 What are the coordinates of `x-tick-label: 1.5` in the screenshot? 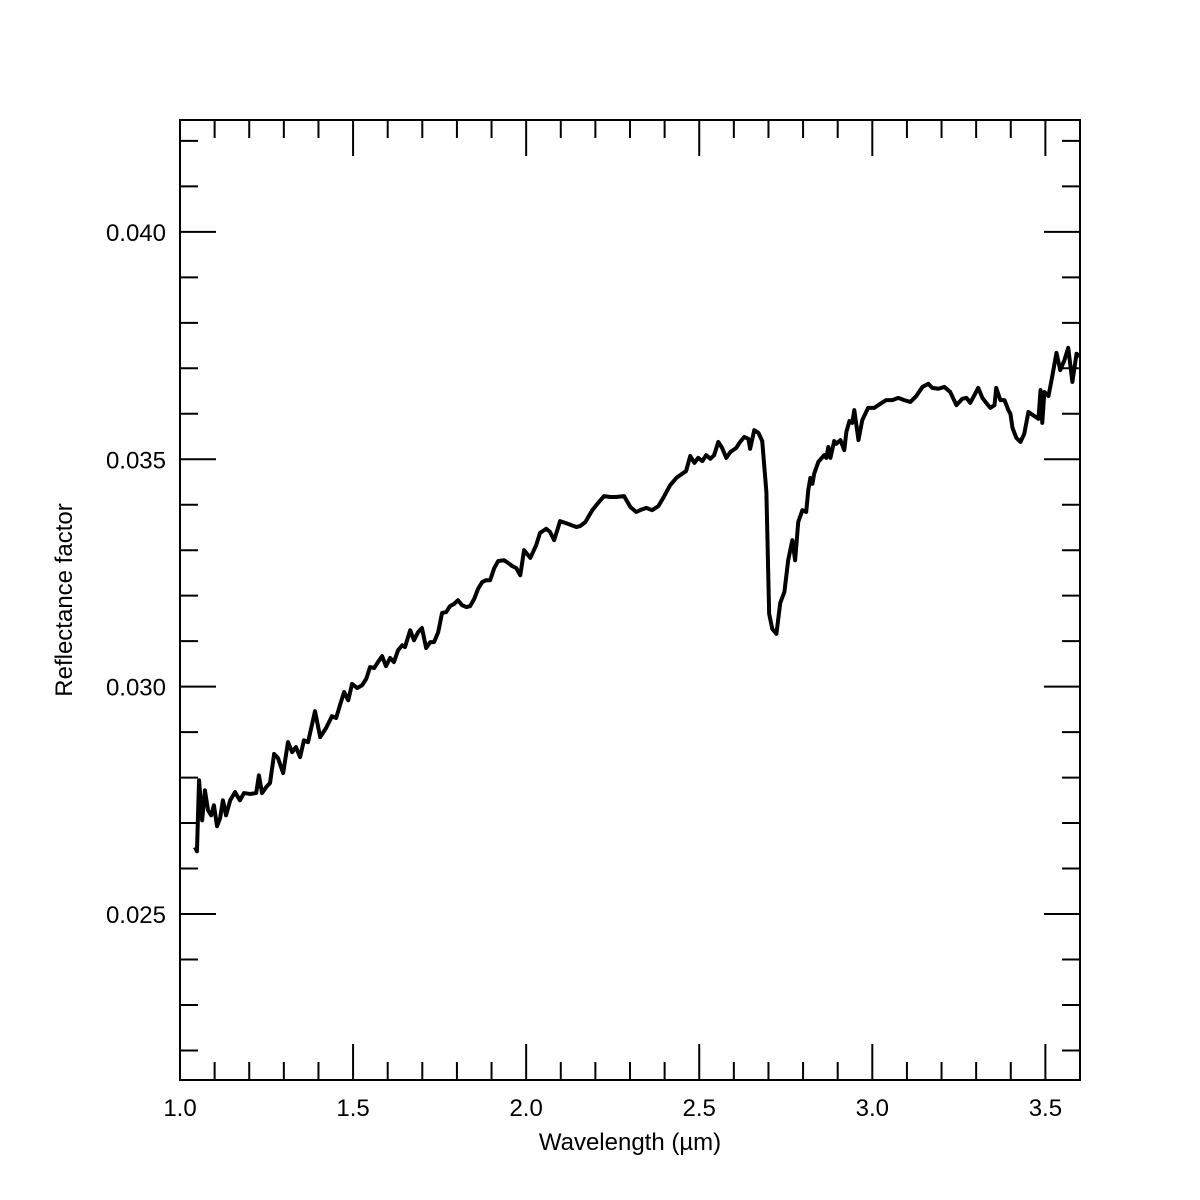 It's located at (352, 1108).